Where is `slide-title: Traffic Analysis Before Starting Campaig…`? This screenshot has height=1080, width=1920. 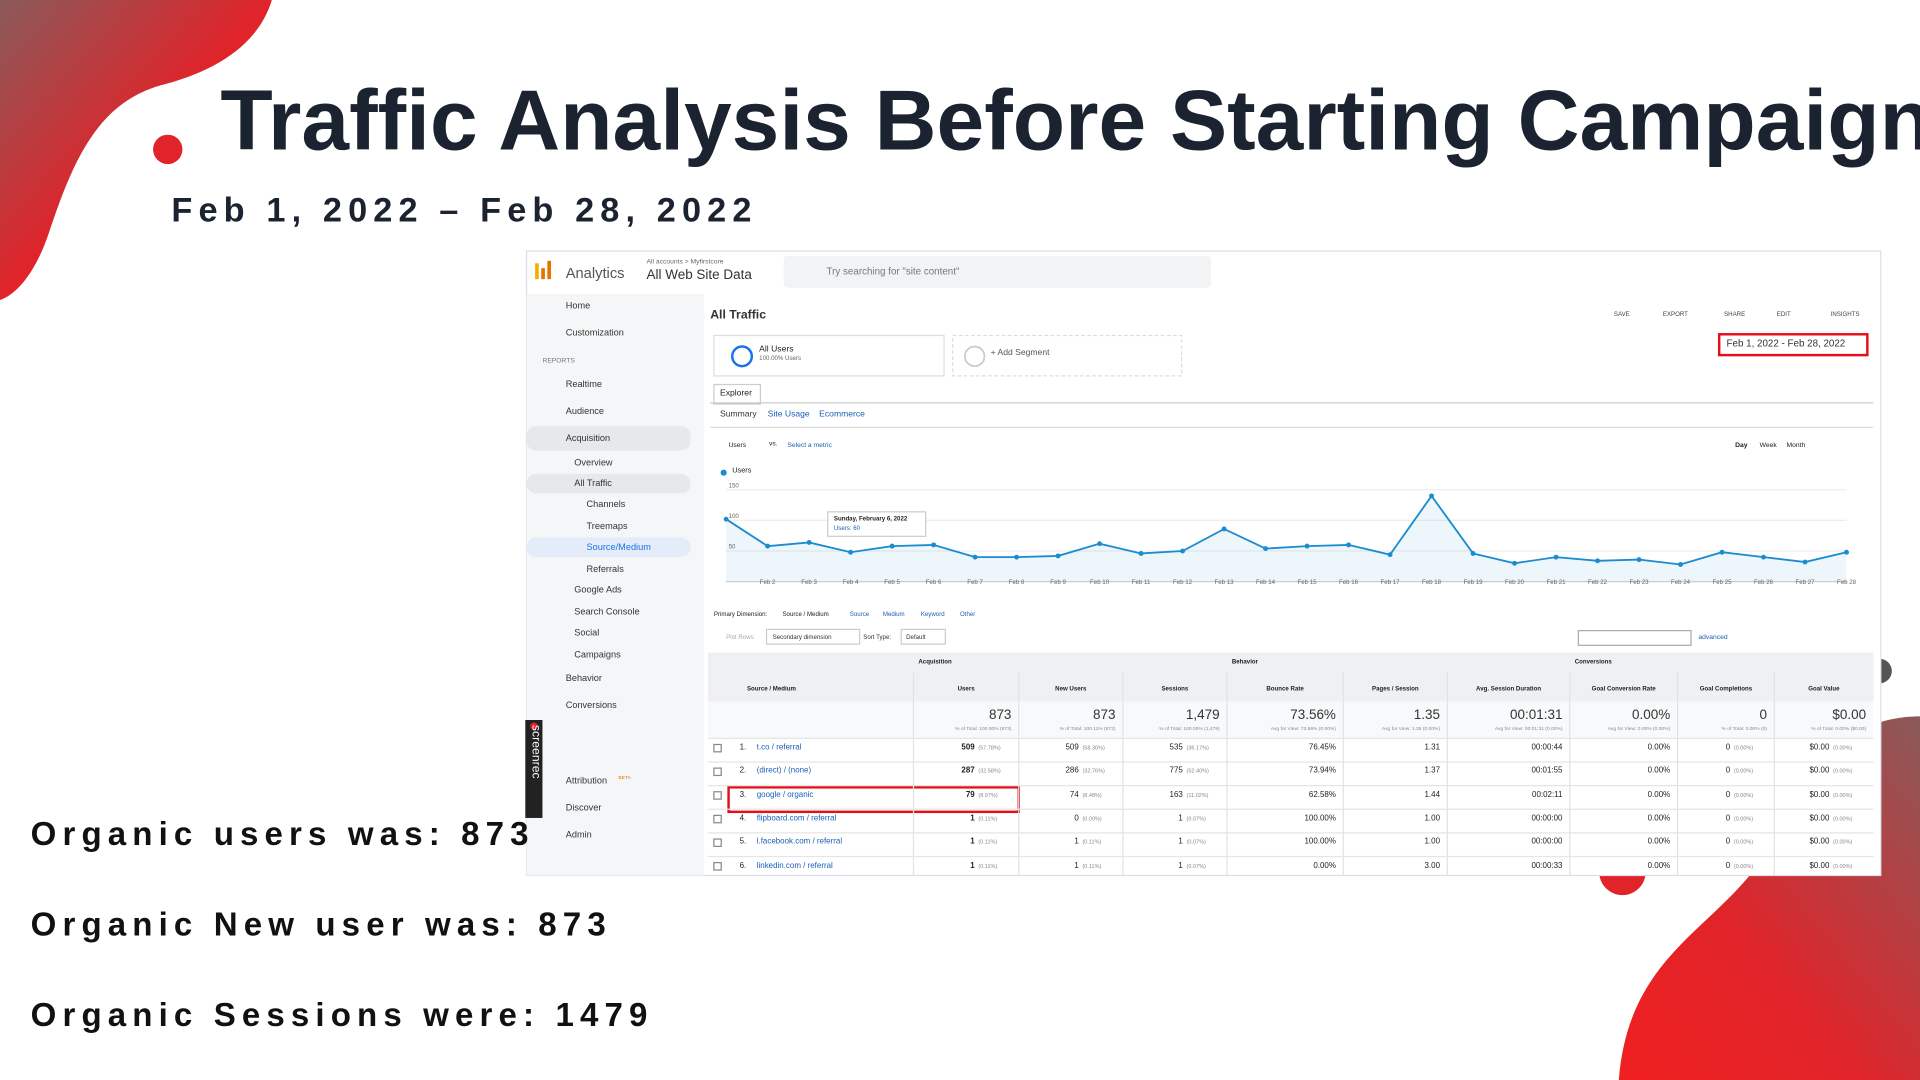 slide-title: Traffic Analysis Before Starting Campaig… is located at coordinates (1070, 120).